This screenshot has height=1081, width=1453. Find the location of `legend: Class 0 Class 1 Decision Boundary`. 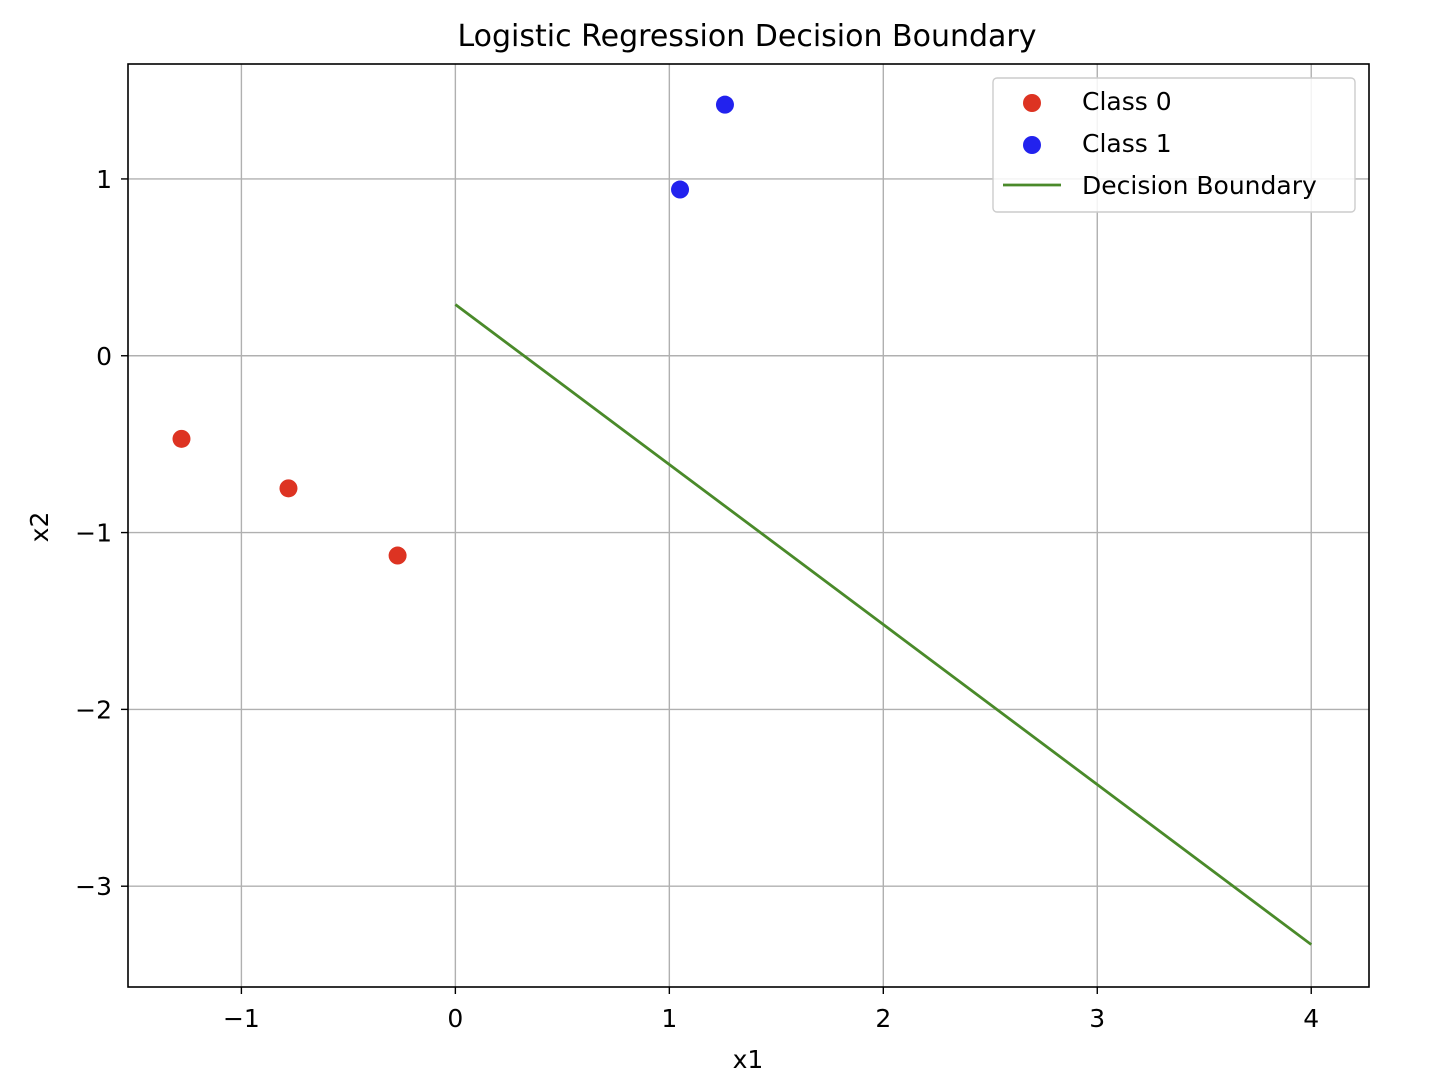

legend: Class 0 Class 1 Decision Boundary is located at coordinates (1174, 145).